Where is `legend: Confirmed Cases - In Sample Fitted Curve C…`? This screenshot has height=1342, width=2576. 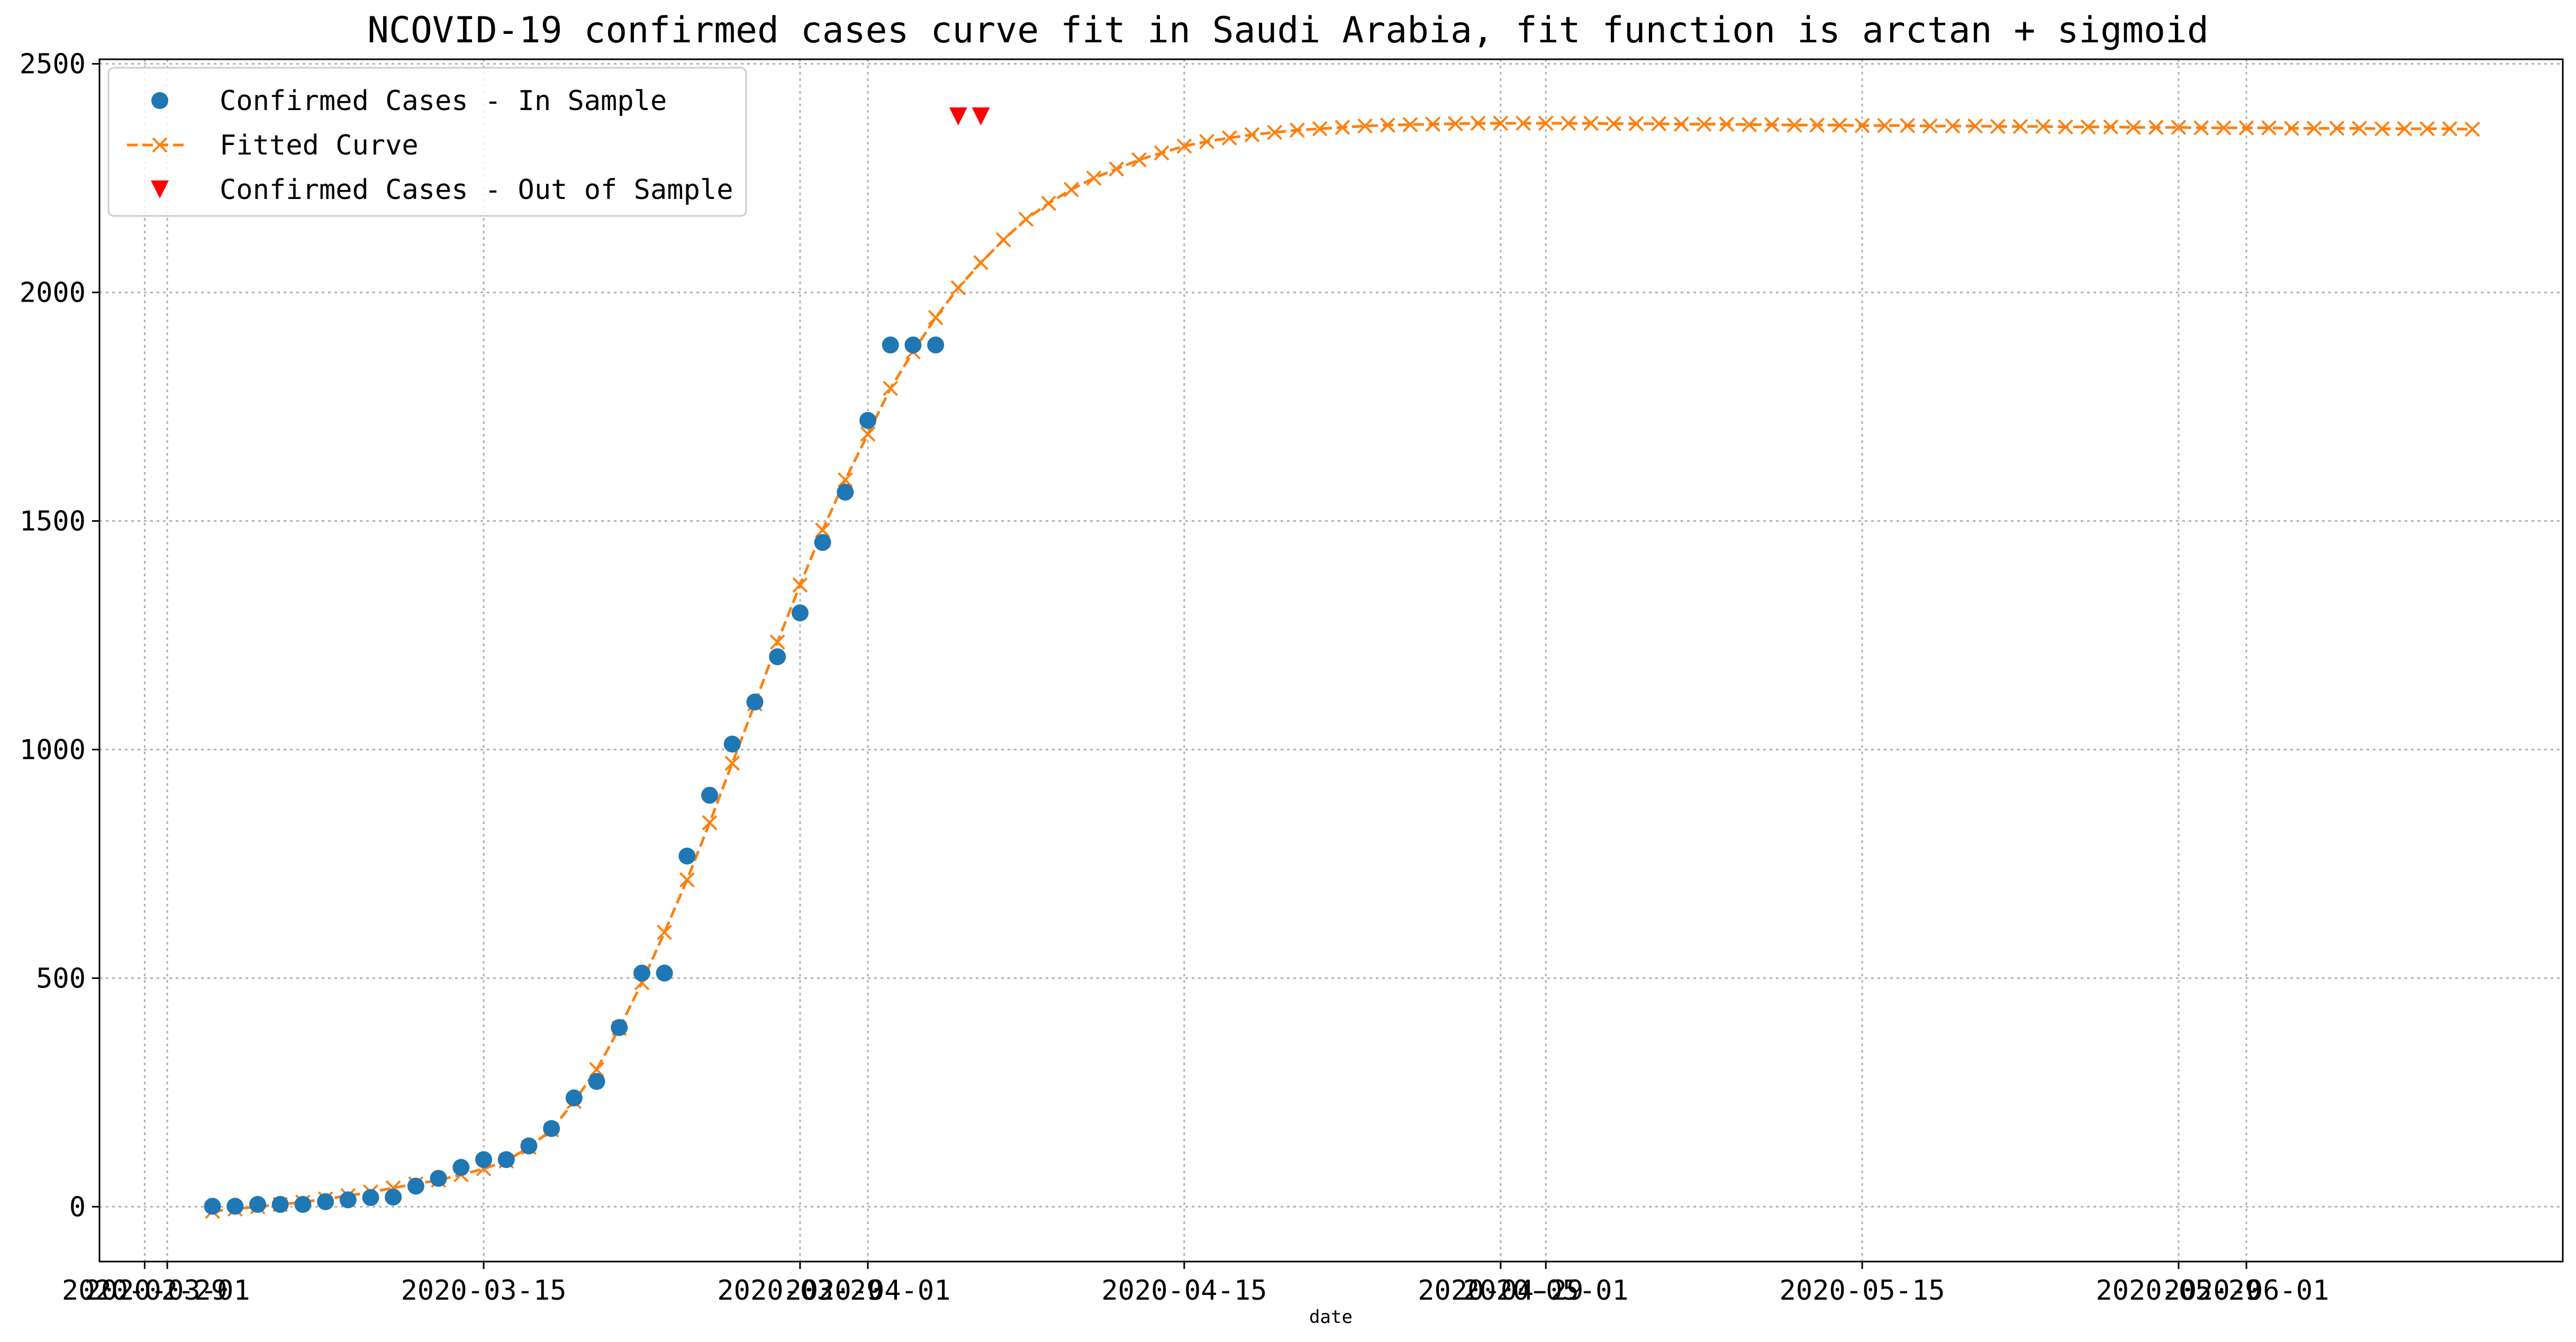 legend: Confirmed Cases - In Sample Fitted Curve C… is located at coordinates (427, 142).